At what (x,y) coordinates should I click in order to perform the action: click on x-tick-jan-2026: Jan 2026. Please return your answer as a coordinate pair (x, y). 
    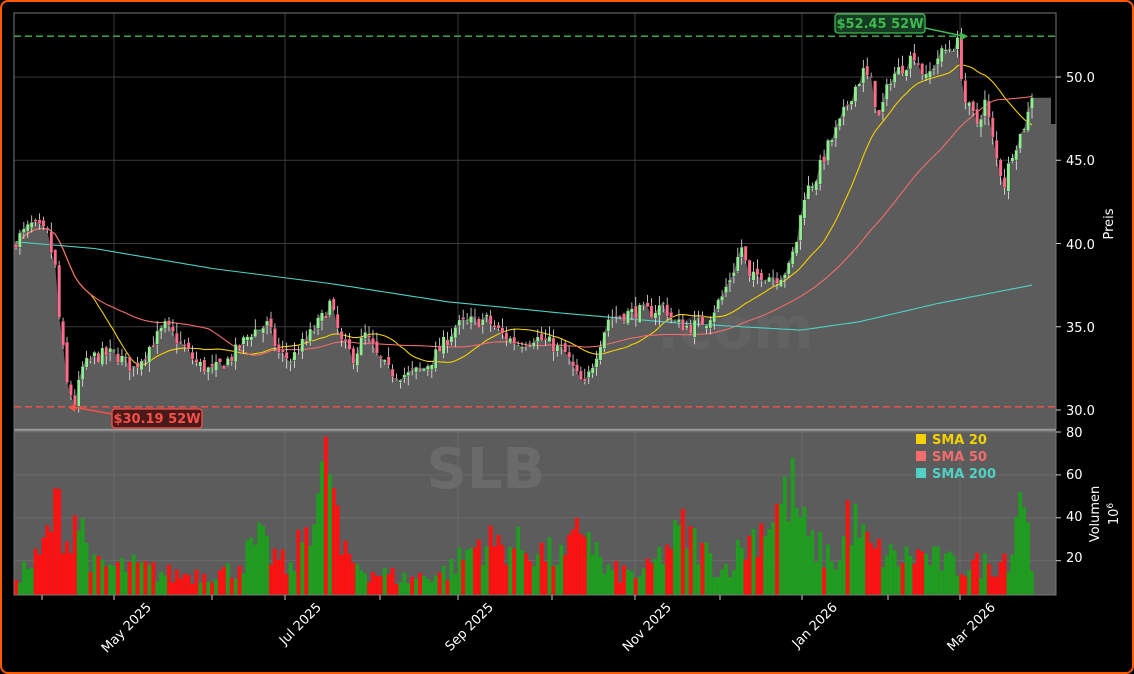
    Looking at the image, I should click on (815, 626).